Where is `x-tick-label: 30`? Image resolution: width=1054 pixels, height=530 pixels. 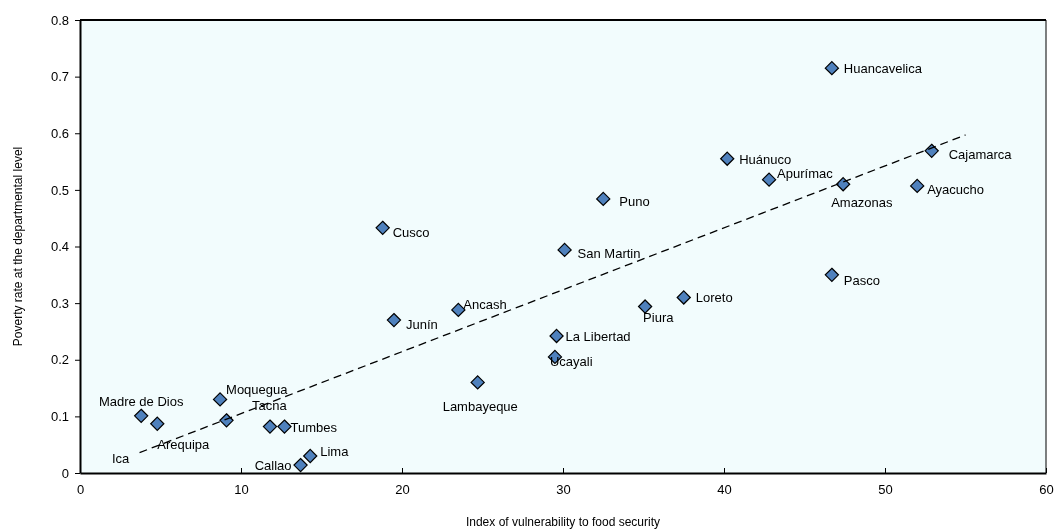 x-tick-label: 30 is located at coordinates (563, 490).